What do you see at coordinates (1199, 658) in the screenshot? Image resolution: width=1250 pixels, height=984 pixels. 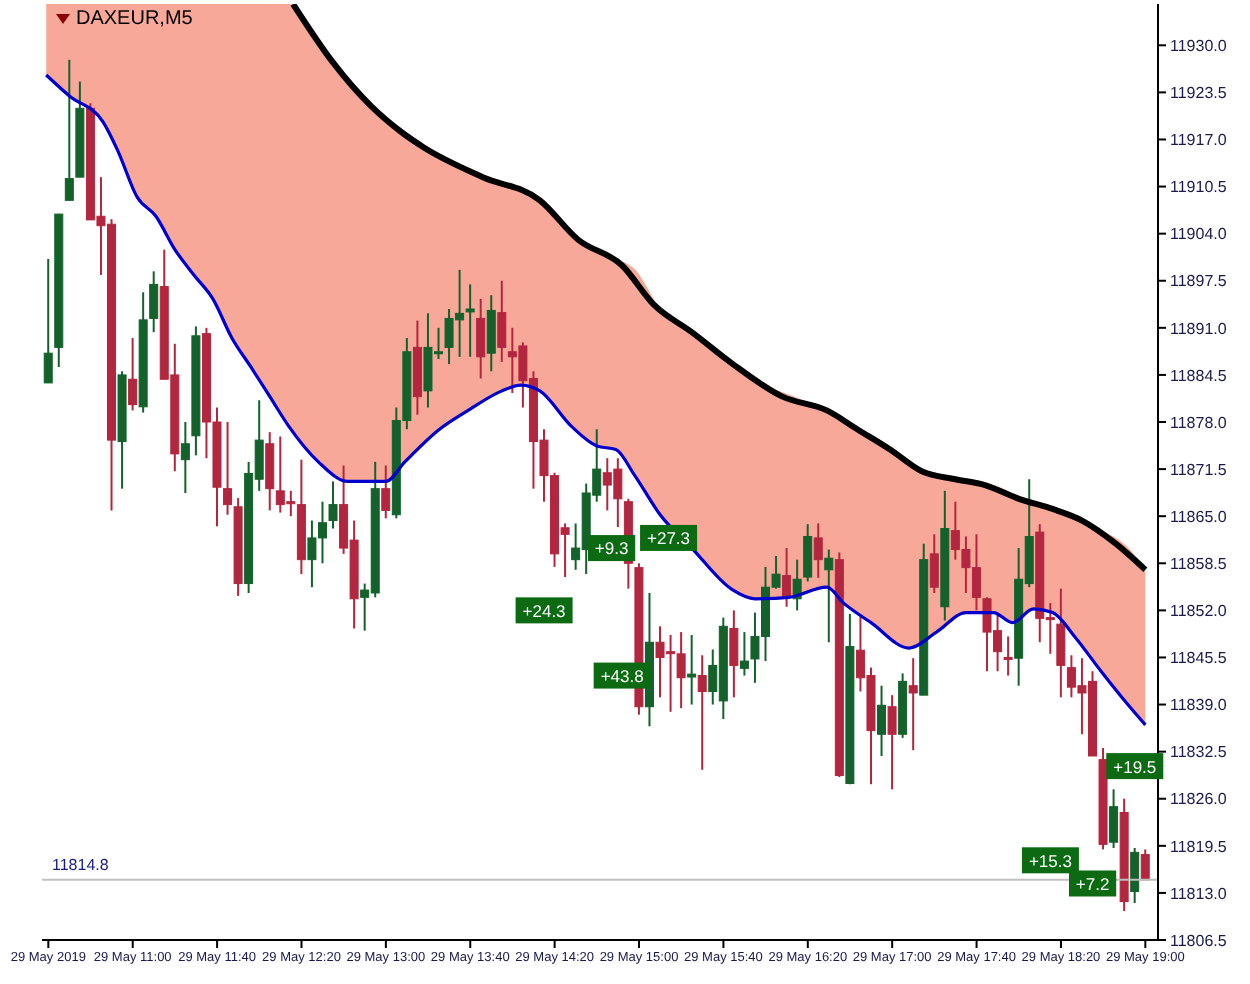 I see `y-tick-label: 11845.5` at bounding box center [1199, 658].